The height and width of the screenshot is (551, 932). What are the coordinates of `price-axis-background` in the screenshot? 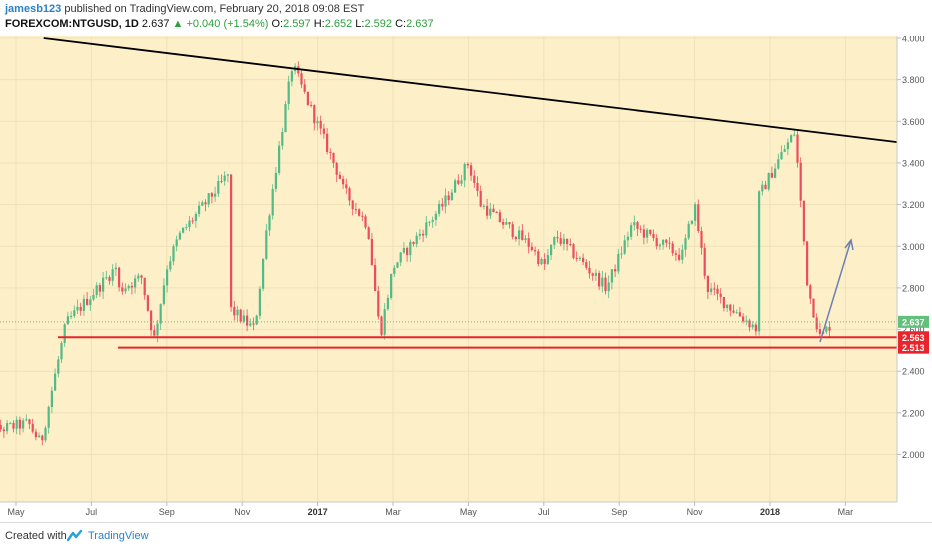 It's located at (914, 278).